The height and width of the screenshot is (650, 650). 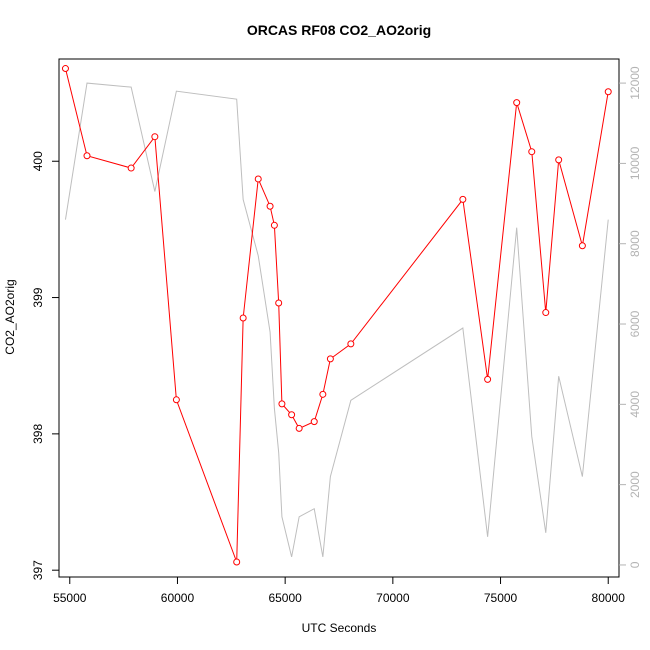 I want to click on y-tick-label: 400, so click(x=38, y=161).